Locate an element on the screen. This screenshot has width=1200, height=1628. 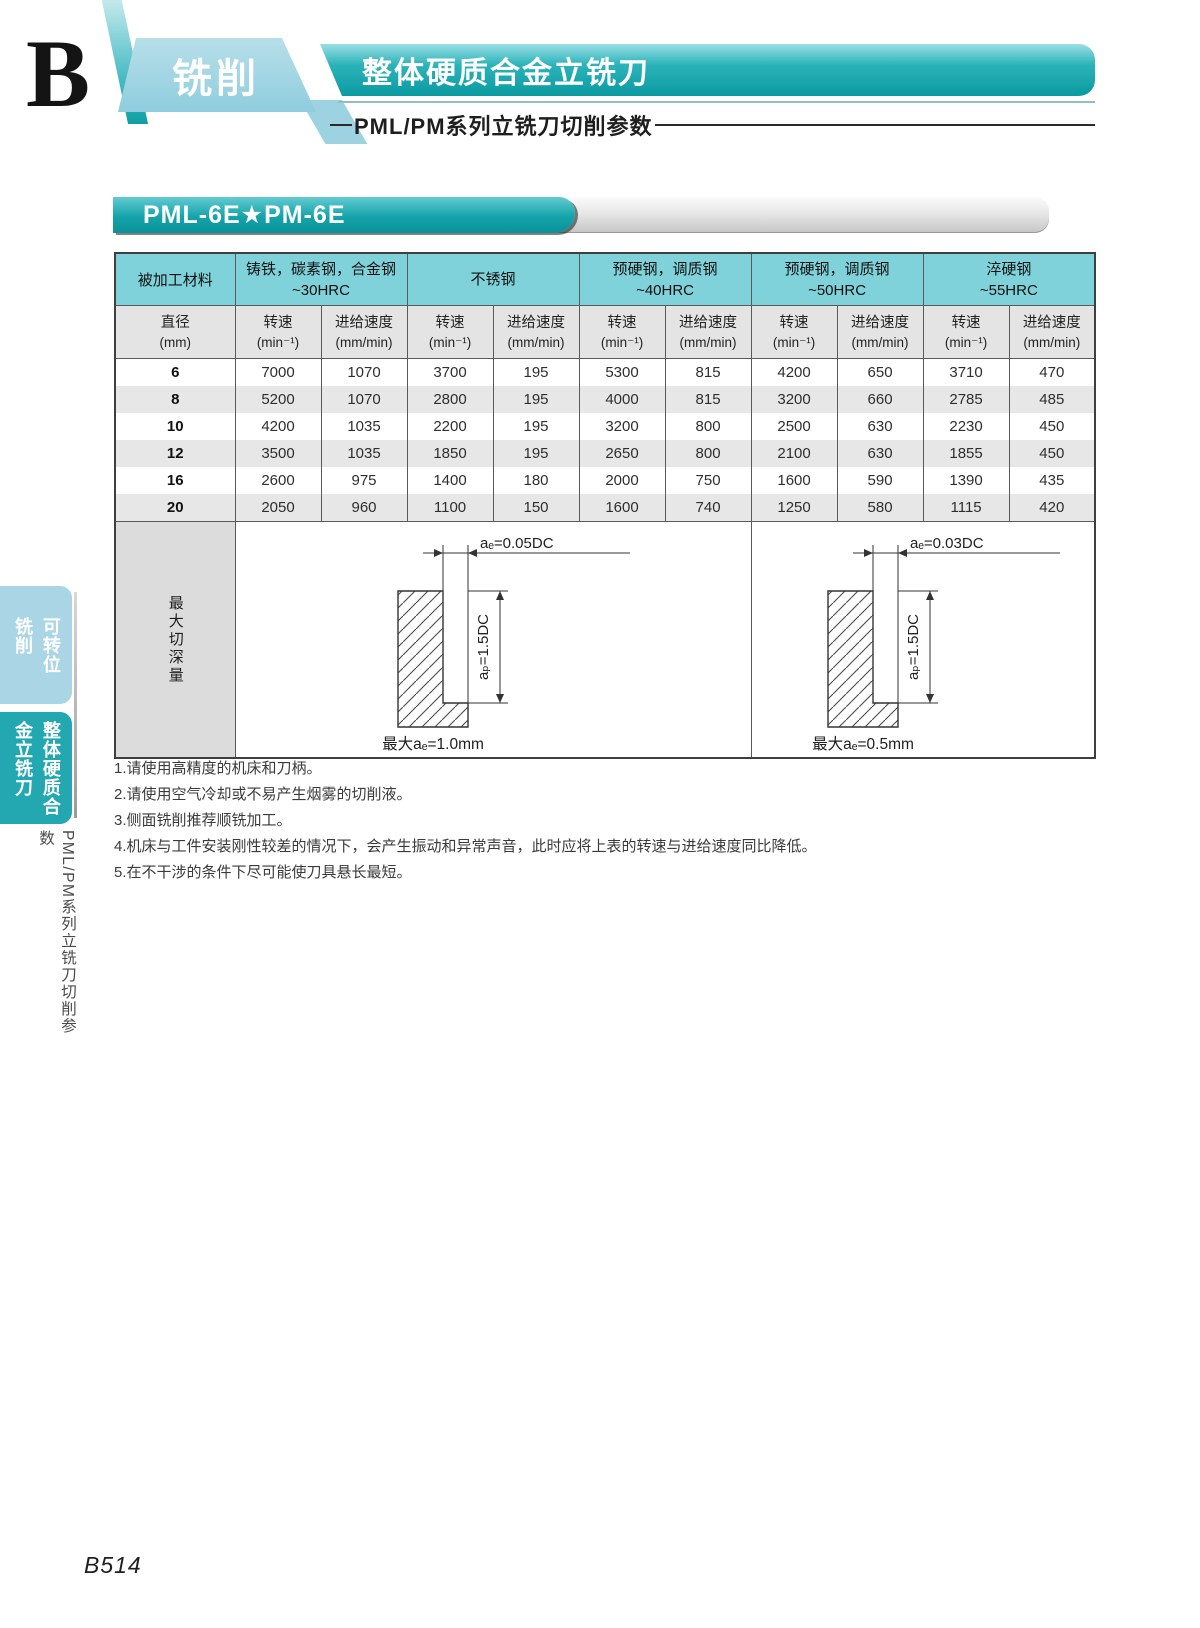
max-depth-label: 最大切深量 is located at coordinates (175, 640).